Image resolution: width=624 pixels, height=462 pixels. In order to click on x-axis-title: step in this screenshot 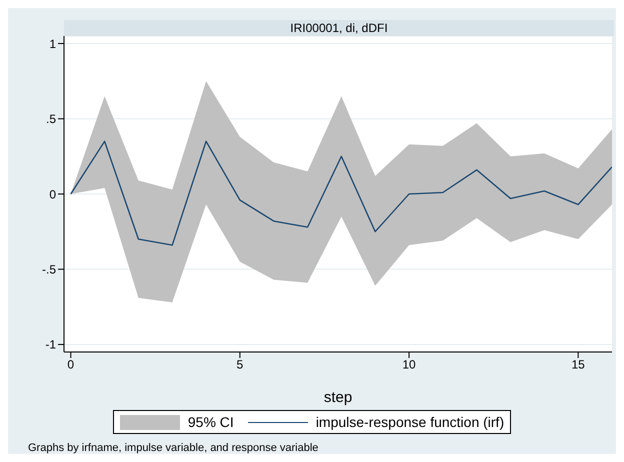, I will do `click(338, 397)`.